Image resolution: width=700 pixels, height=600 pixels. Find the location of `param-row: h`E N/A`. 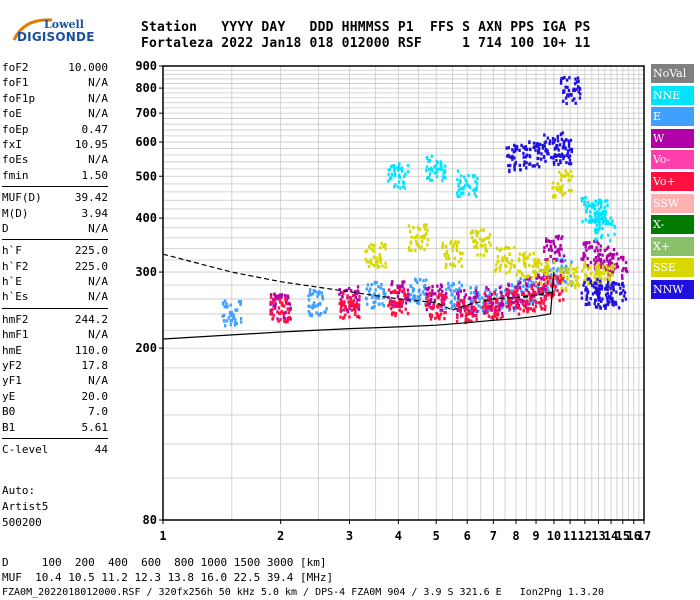

param-row: h`E N/A is located at coordinates (55, 281).